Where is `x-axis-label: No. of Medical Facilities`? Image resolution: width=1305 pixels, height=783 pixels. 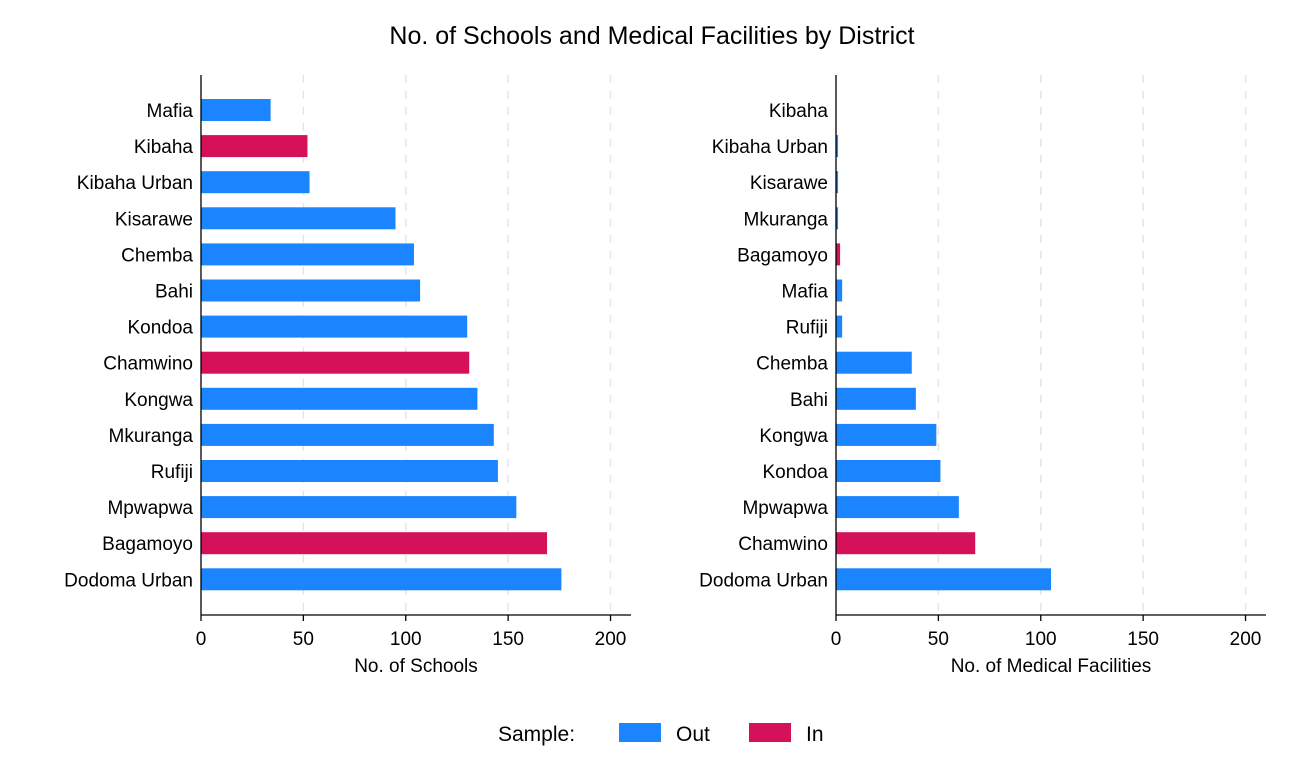 x-axis-label: No. of Medical Facilities is located at coordinates (1051, 666).